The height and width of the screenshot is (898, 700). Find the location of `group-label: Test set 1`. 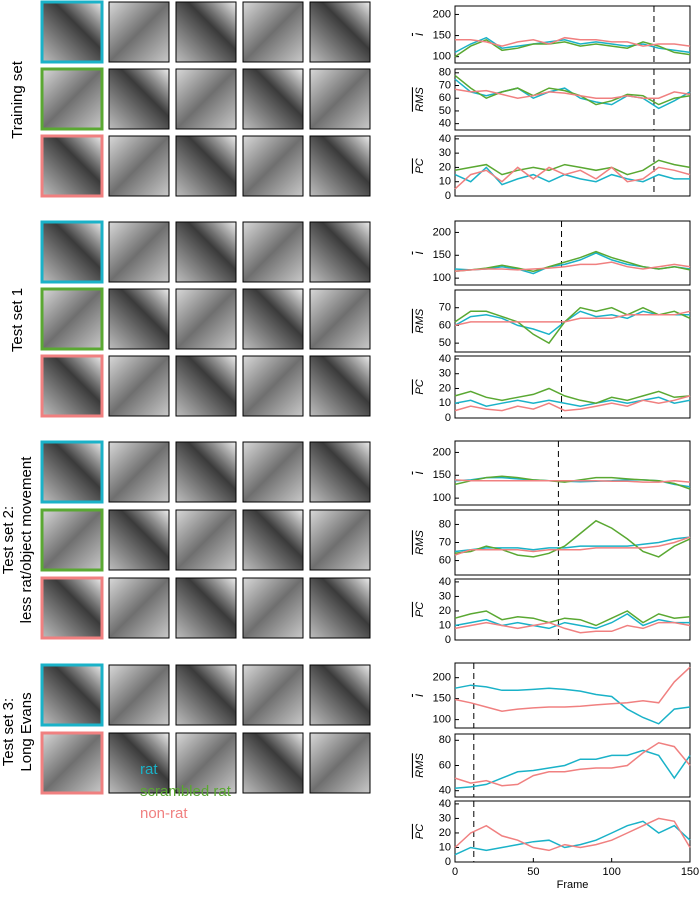

group-label: Test set 1 is located at coordinates (17, 320).